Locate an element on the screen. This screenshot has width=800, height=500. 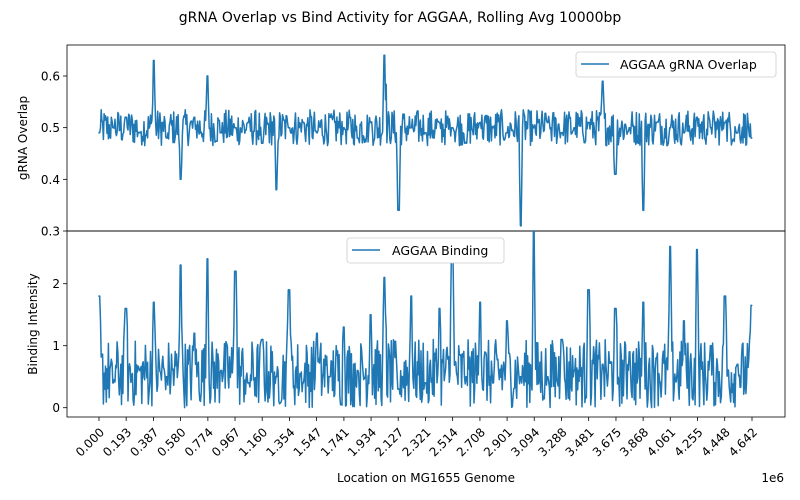
binding-legend-box is located at coordinates (425, 250).